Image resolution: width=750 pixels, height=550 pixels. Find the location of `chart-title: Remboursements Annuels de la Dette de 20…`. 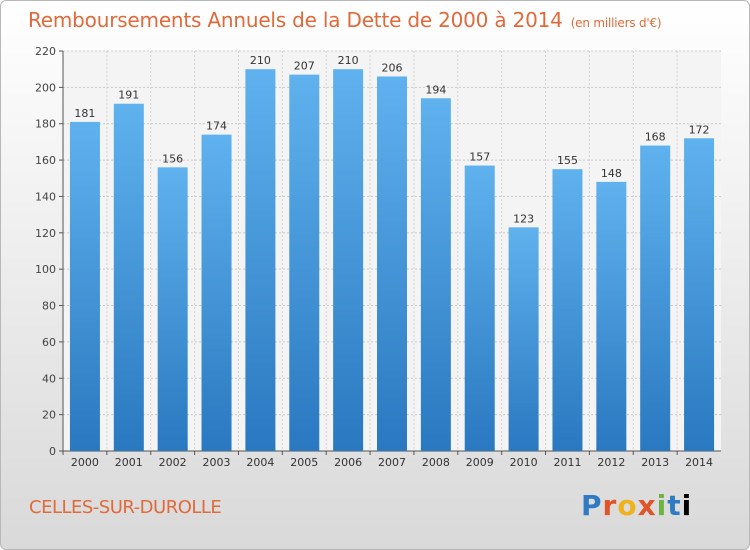

chart-title: Remboursements Annuels de la Dette de 20… is located at coordinates (345, 20).